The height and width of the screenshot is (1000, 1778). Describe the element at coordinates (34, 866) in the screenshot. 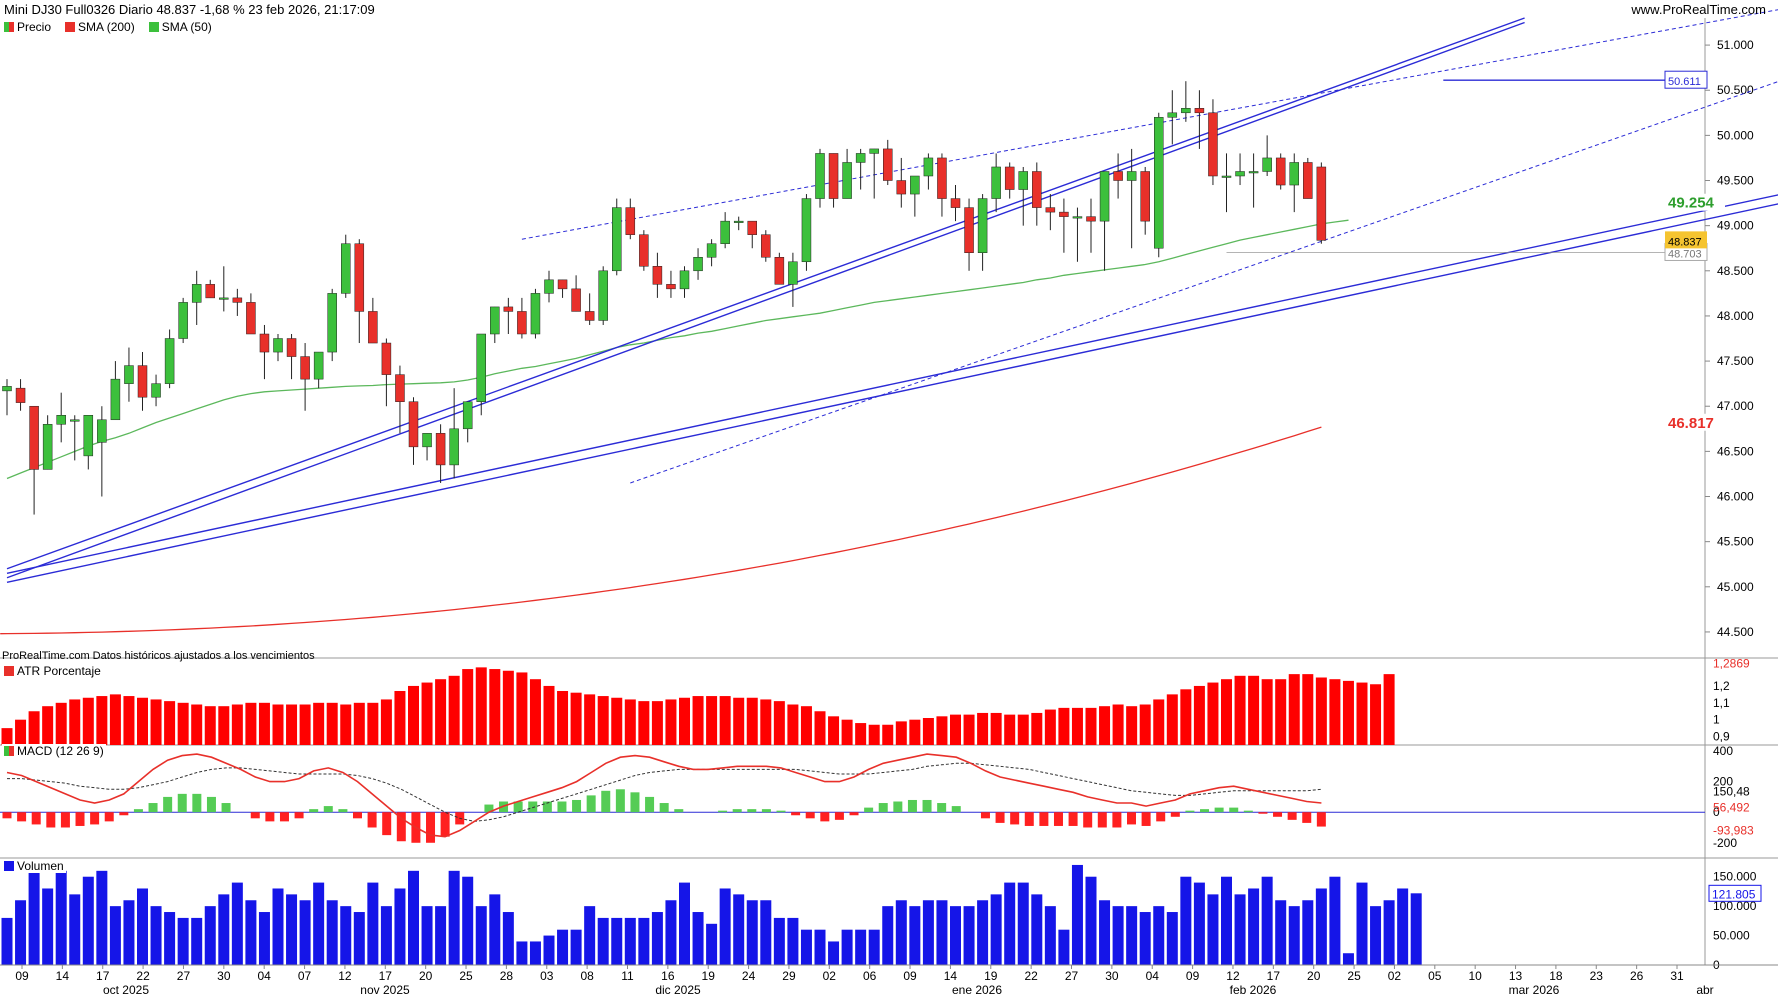

I see `volume-panel-label: Volumen` at that location.